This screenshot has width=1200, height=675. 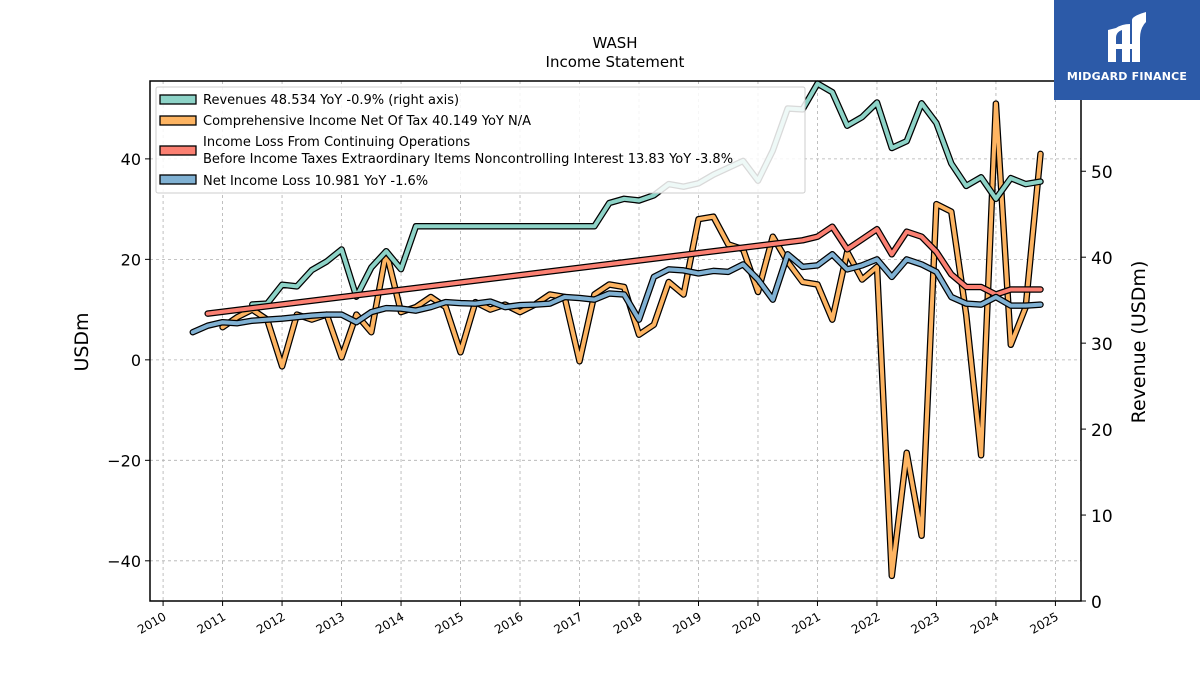 I want to click on chart-subtitle: Income Statement, so click(x=615, y=62).